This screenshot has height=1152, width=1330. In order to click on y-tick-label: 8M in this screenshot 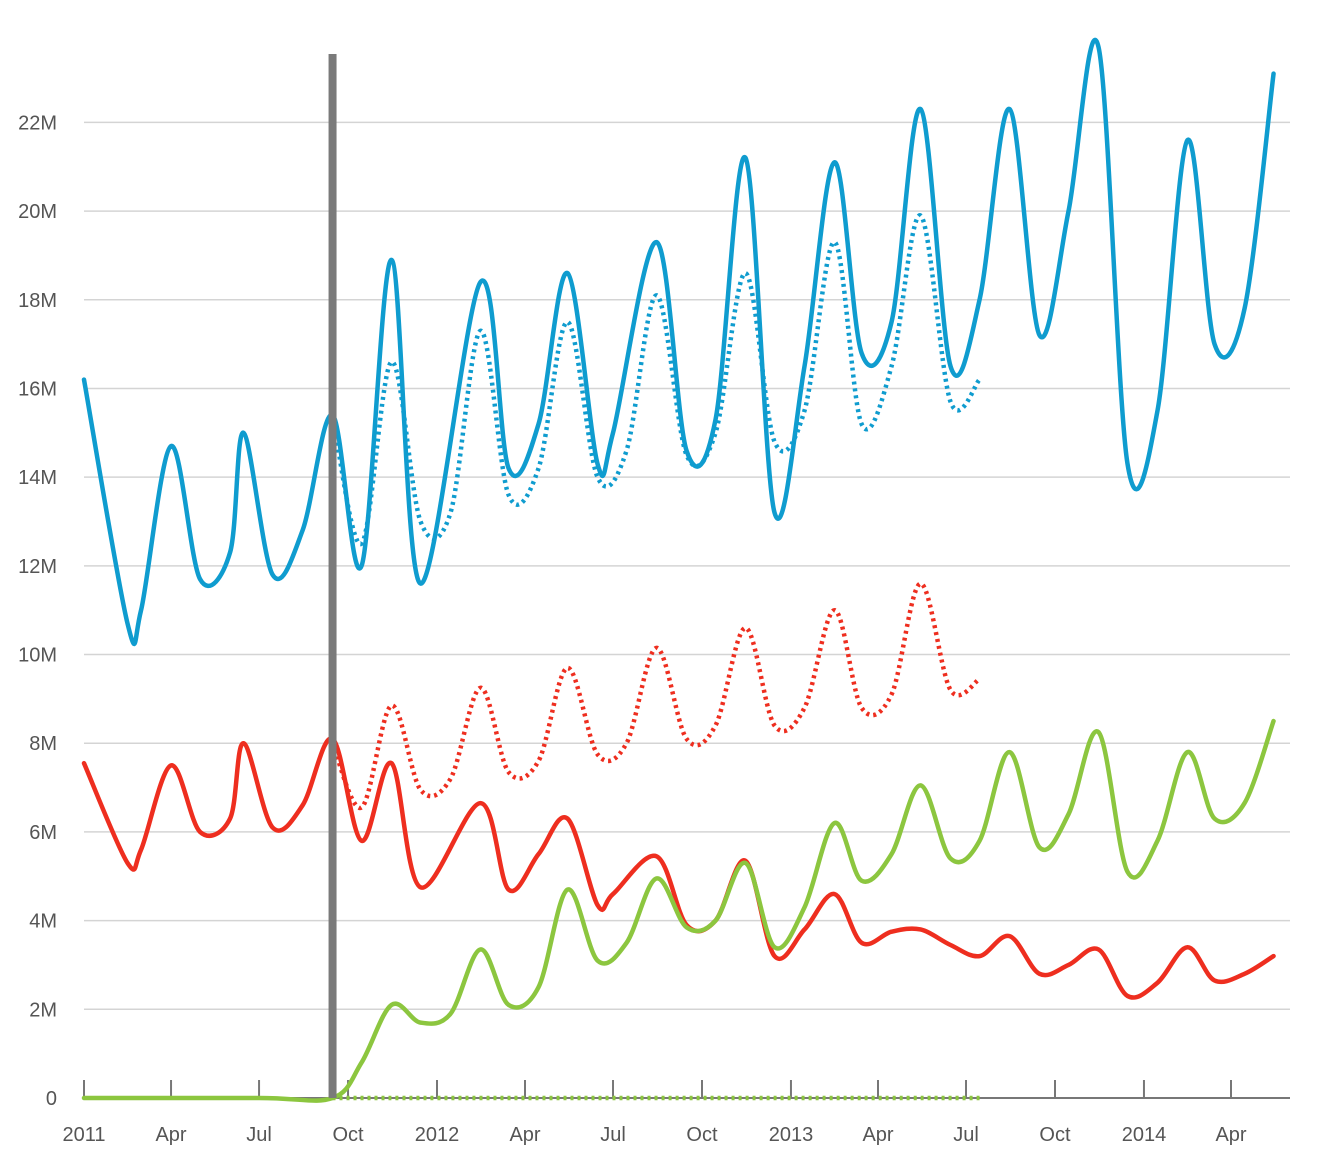, I will do `click(43, 744)`.